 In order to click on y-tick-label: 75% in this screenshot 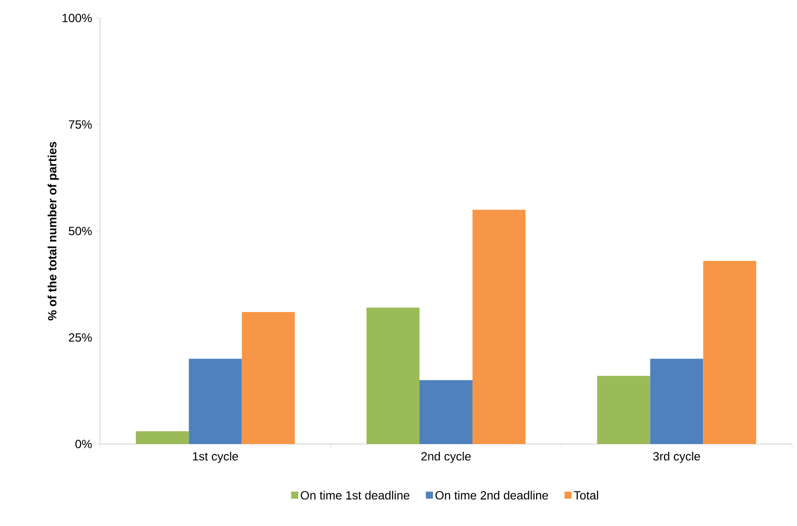, I will do `click(80, 124)`.